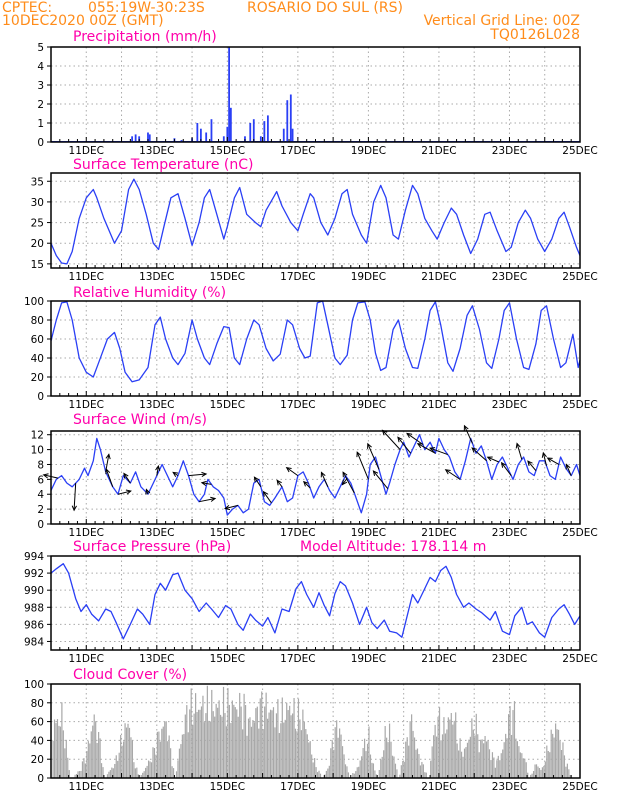 Image resolution: width=618 pixels, height=800 pixels. What do you see at coordinates (368, 787) in the screenshot?
I see `x-tick-label: 19DEC` at bounding box center [368, 787].